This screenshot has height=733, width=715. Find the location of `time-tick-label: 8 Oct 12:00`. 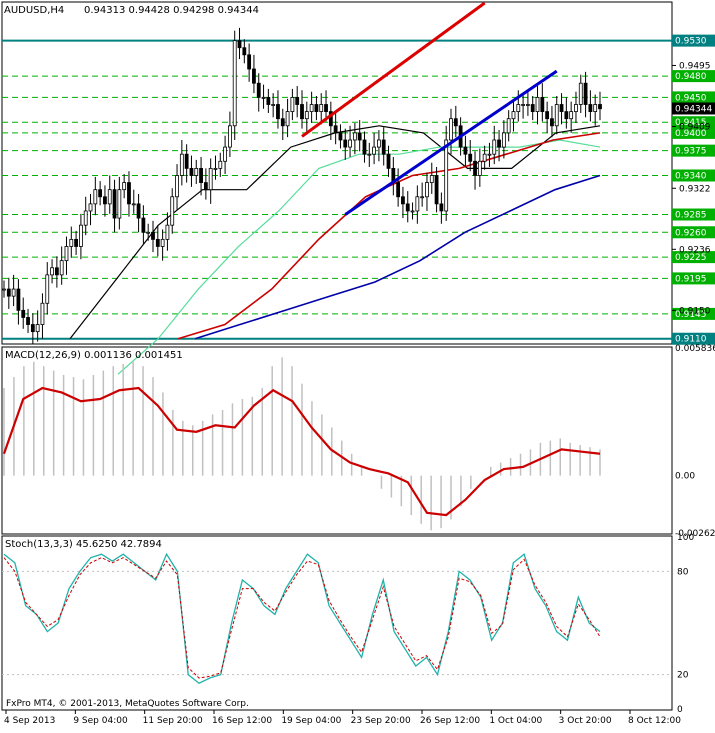

time-tick-label: 8 Oct 12:00 is located at coordinates (654, 721).